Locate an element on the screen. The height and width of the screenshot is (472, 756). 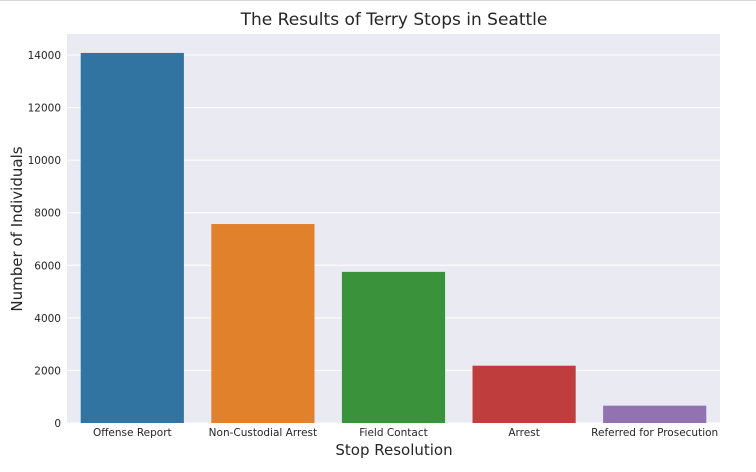
bar-arrest is located at coordinates (524, 394).